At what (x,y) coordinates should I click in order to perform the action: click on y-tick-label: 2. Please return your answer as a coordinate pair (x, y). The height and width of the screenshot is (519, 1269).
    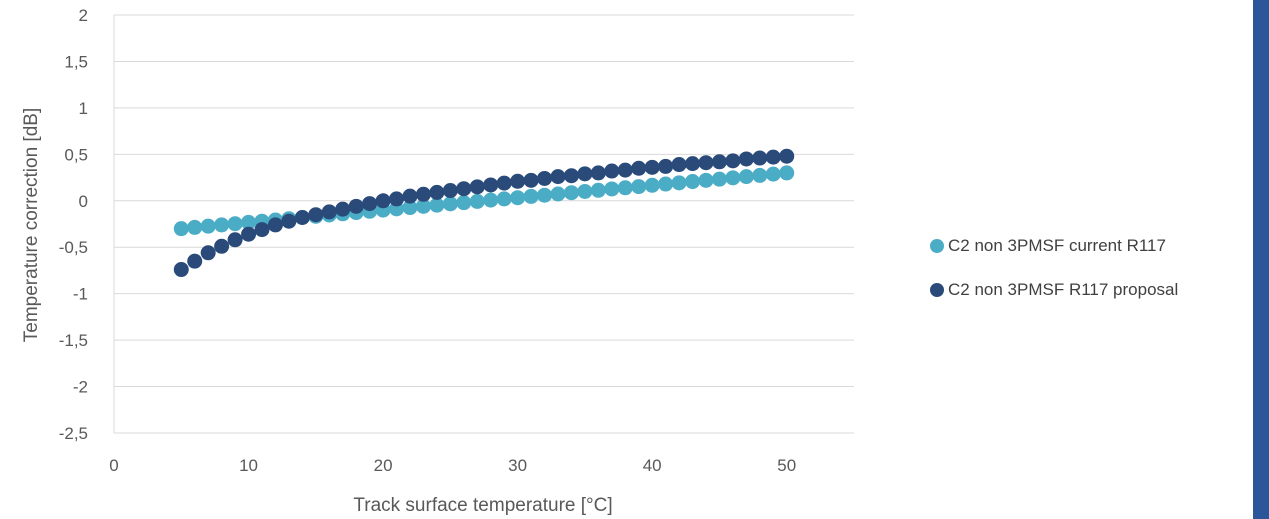
    Looking at the image, I should click on (83, 15).